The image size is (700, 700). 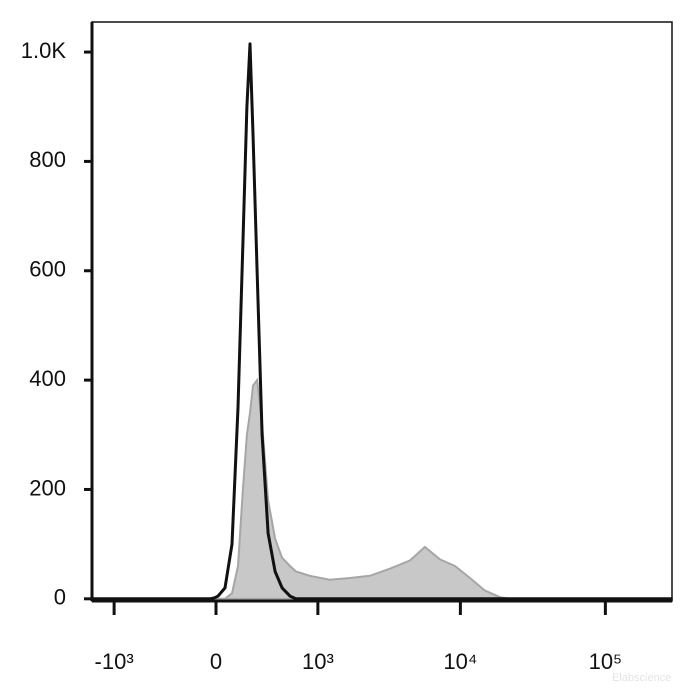 I want to click on x-tick-label: 0, so click(x=216, y=661).